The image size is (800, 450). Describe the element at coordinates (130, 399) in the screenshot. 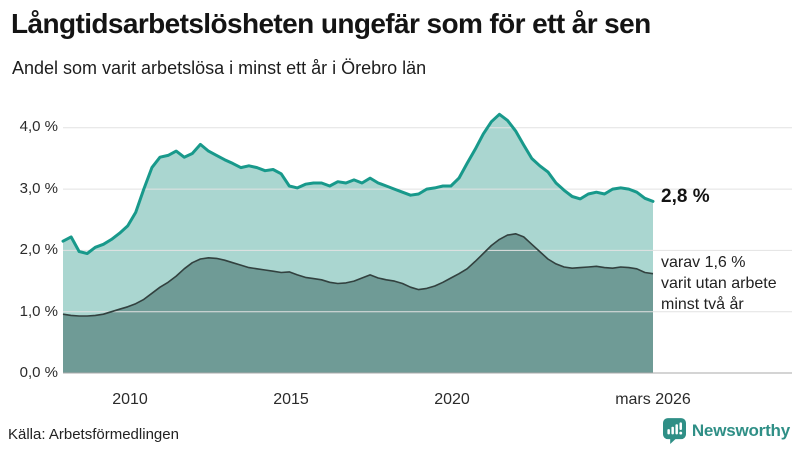

I see `x-tick-label: 2010` at that location.